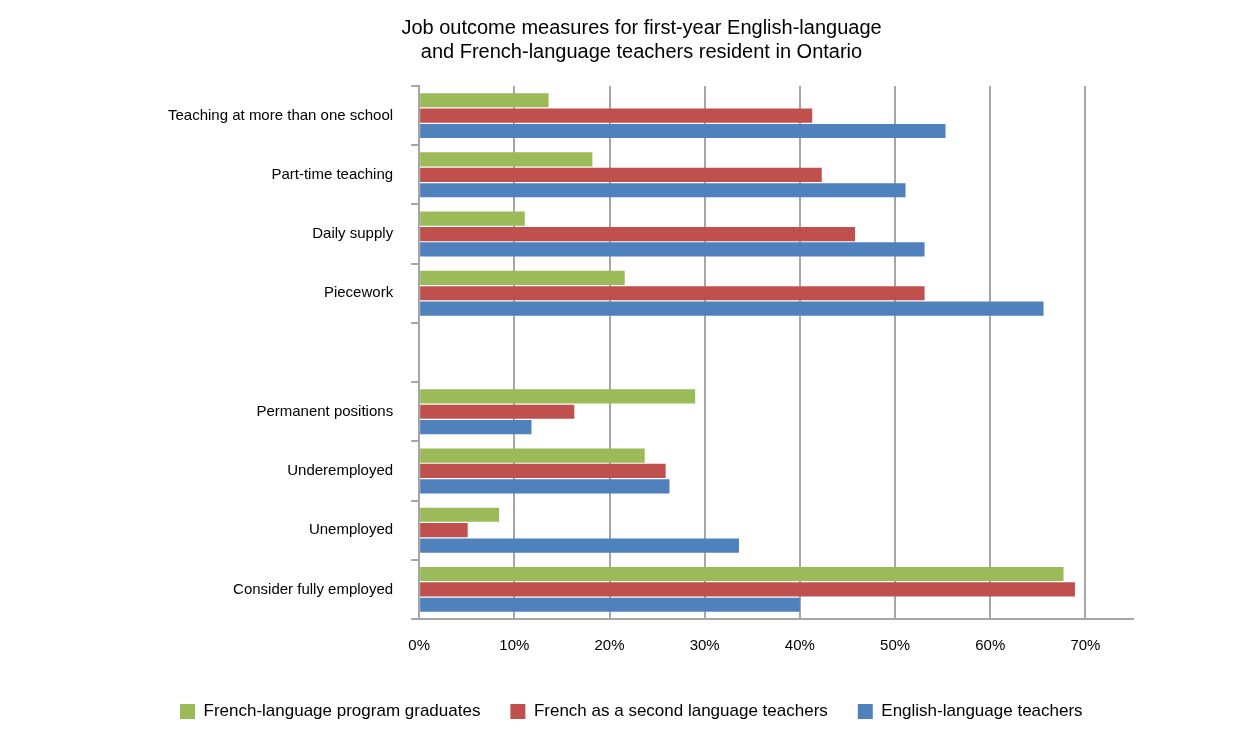 The height and width of the screenshot is (740, 1243). Describe the element at coordinates (358, 292) in the screenshot. I see `y-tick-label: Piecework` at that location.